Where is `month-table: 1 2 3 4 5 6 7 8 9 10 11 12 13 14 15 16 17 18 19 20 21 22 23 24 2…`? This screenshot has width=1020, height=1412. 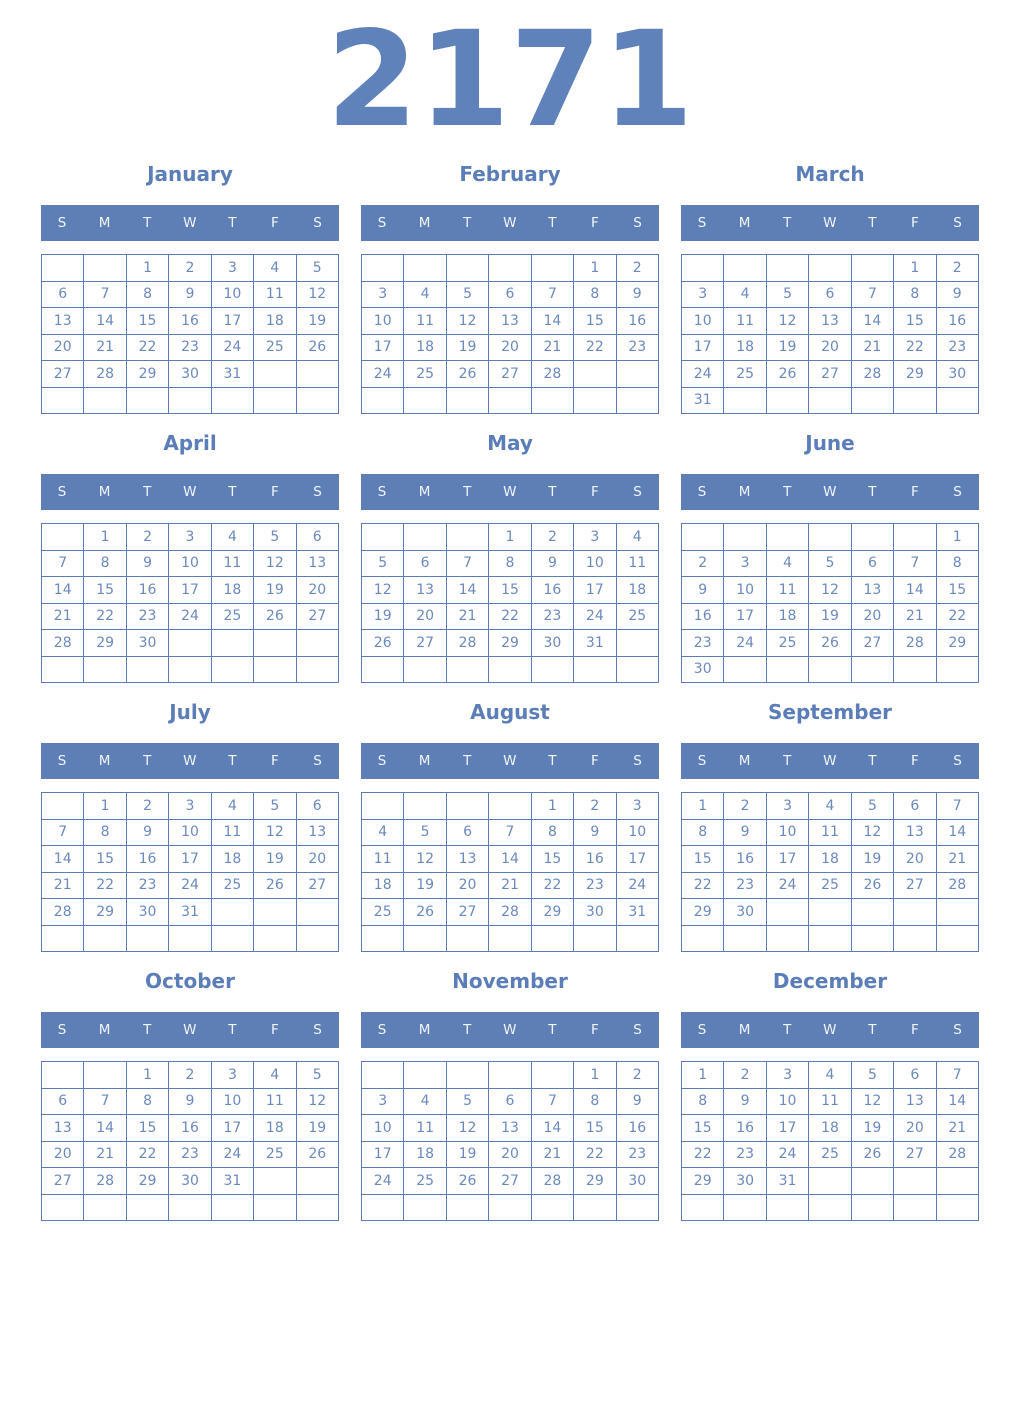 month-table: 1 2 3 4 5 6 7 8 9 10 11 12 13 14 15 16 17 18 19 20 21 22 23 24 2… is located at coordinates (510, 334).